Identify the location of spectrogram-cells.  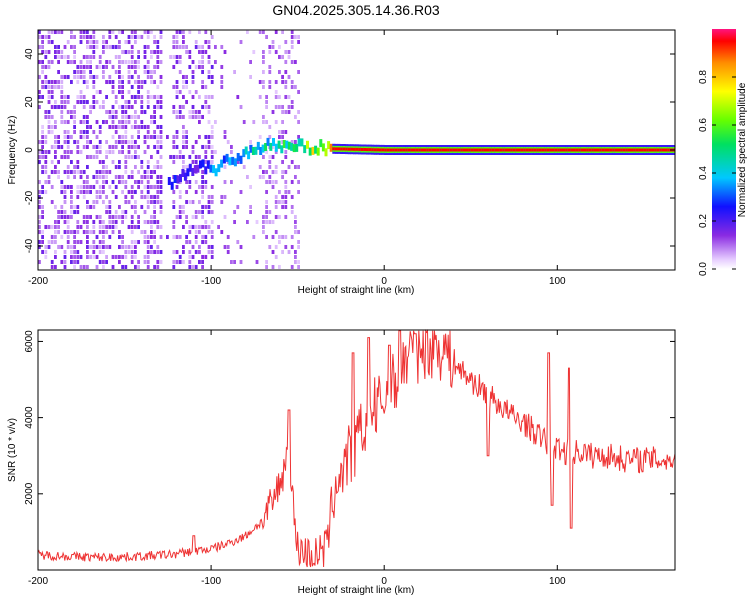
(169, 149).